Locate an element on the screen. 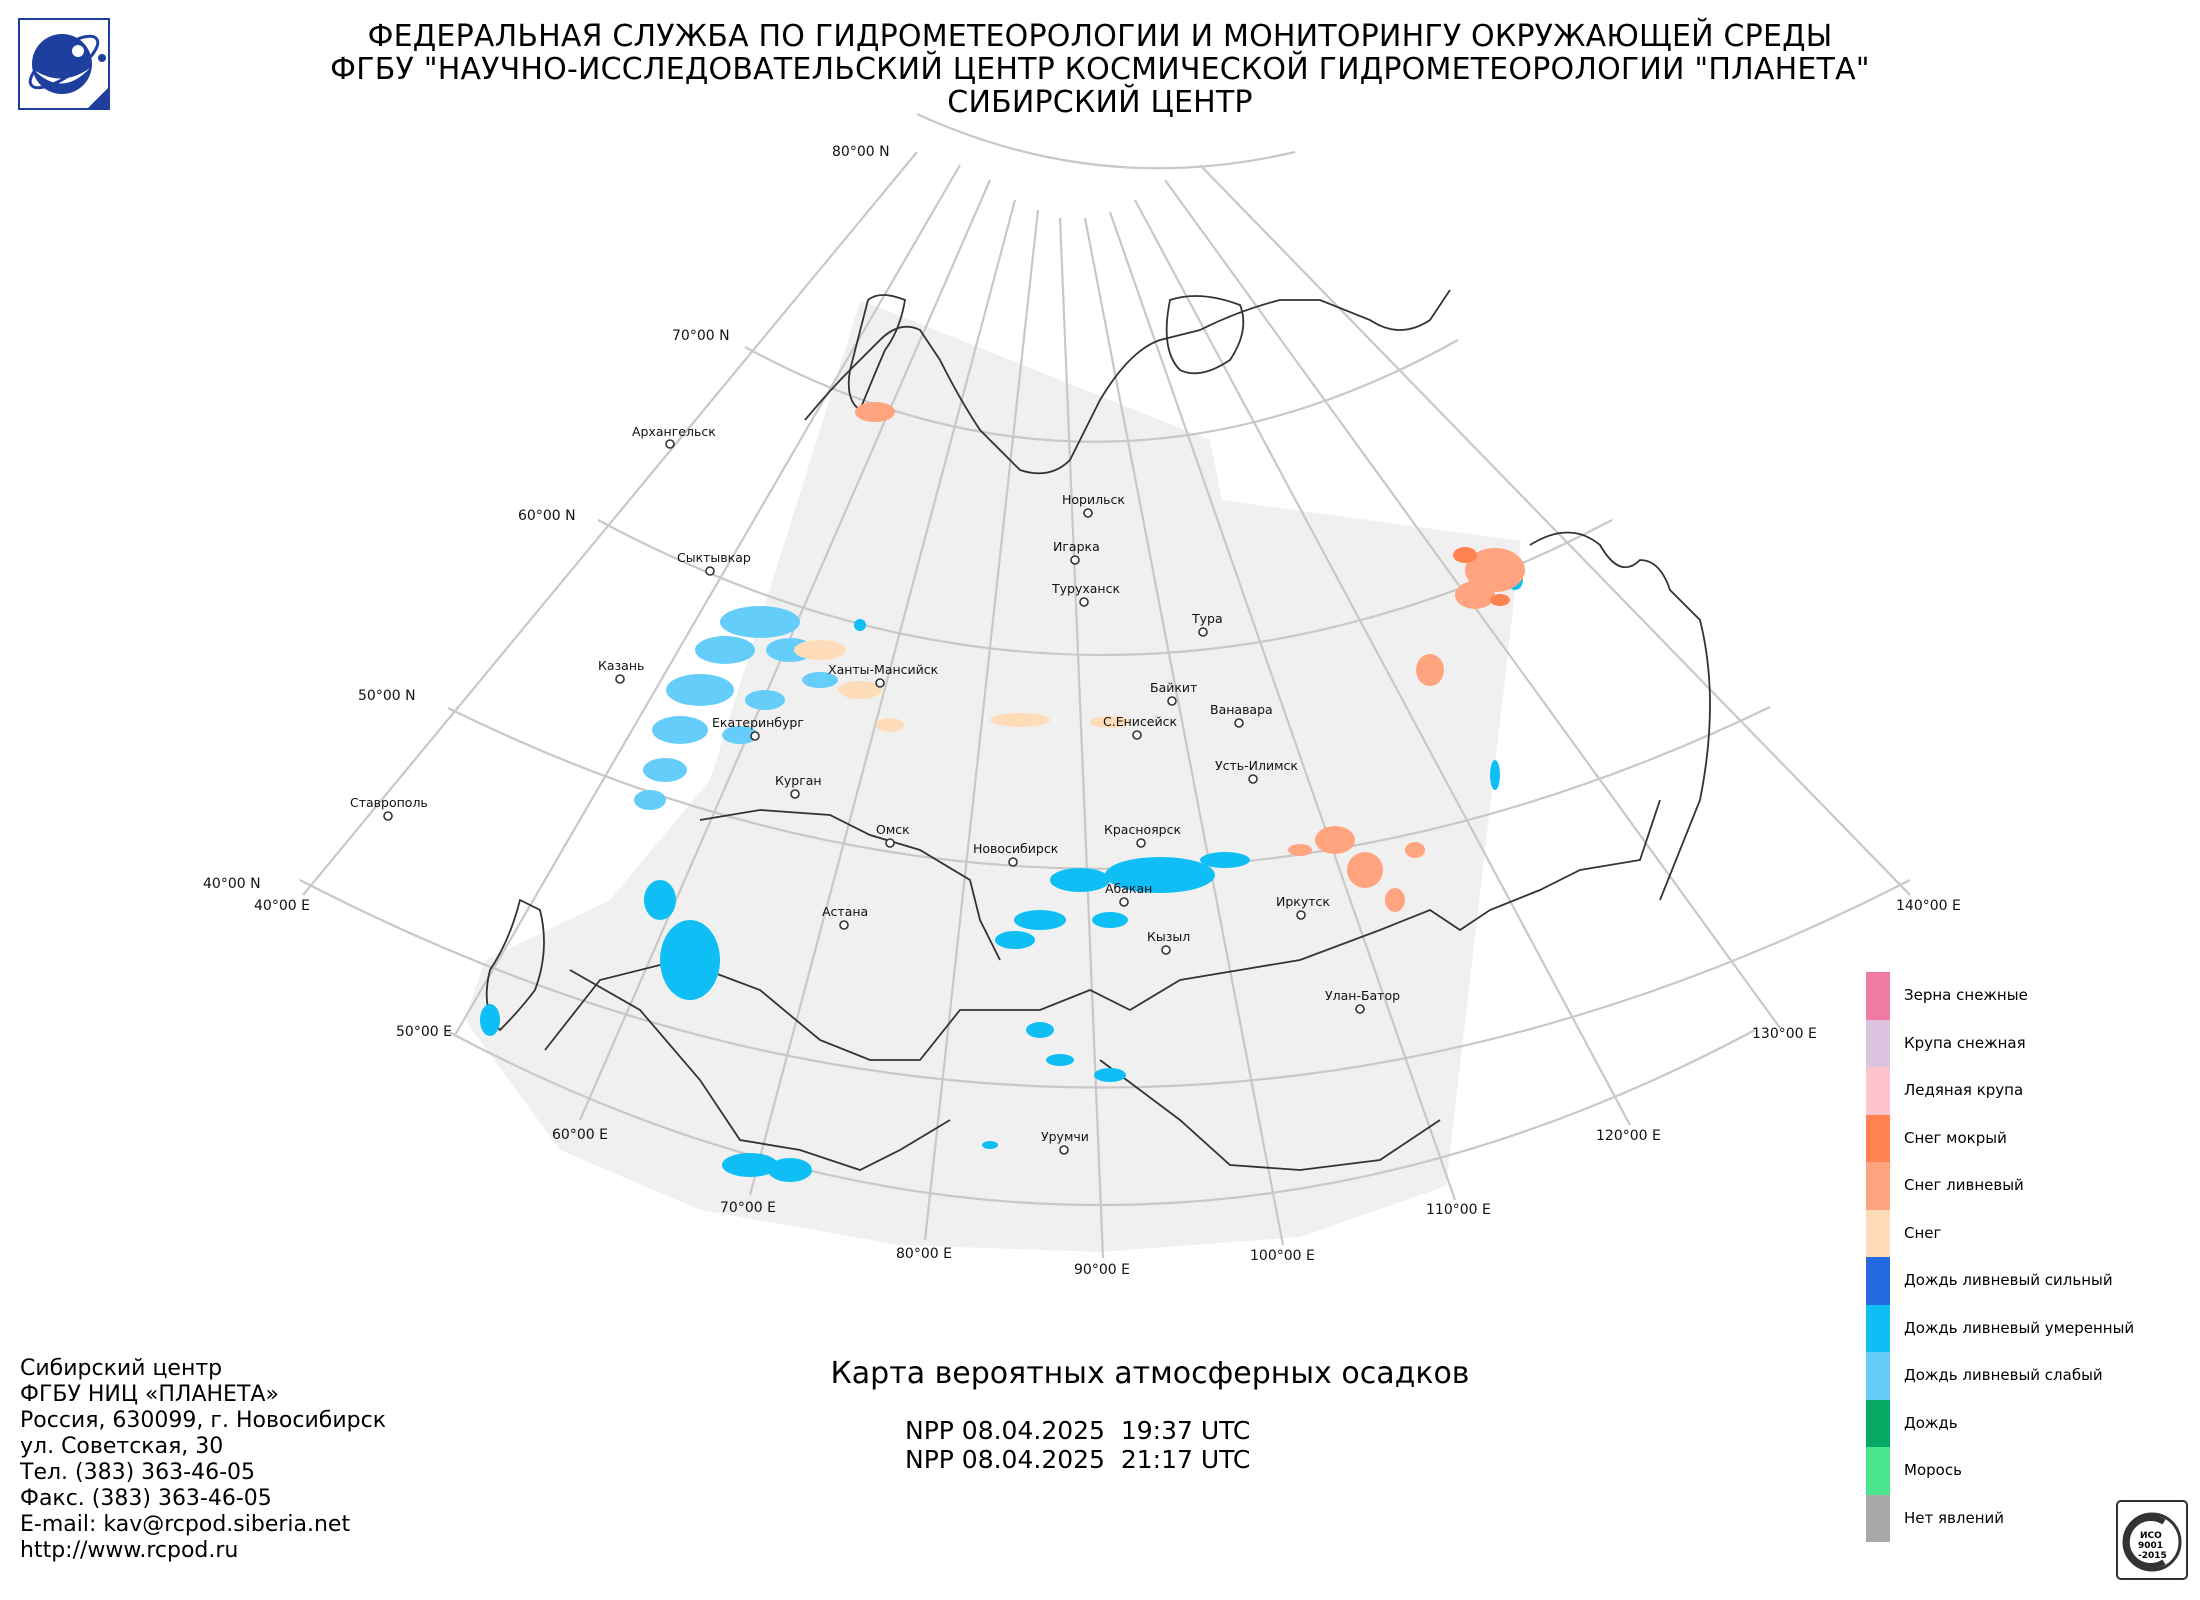 The height and width of the screenshot is (1600, 2200). arctic-coastline is located at coordinates (1127, 382).